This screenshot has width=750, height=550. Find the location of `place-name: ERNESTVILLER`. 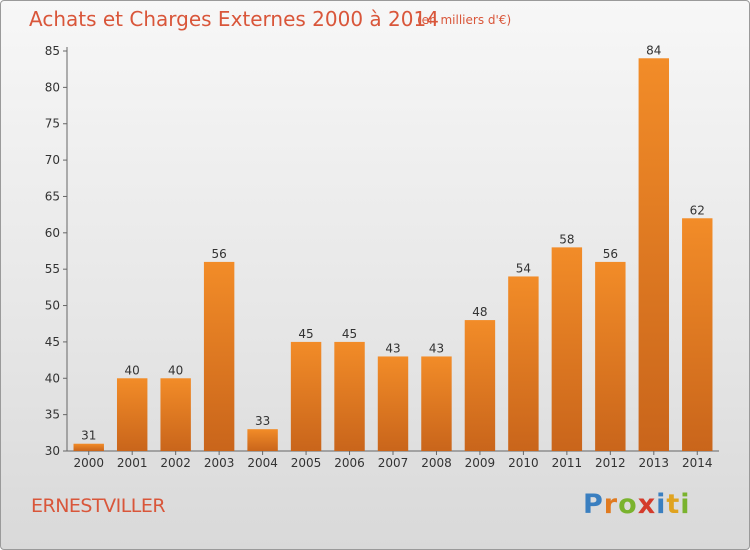

place-name: ERNESTVILLER is located at coordinates (98, 506).